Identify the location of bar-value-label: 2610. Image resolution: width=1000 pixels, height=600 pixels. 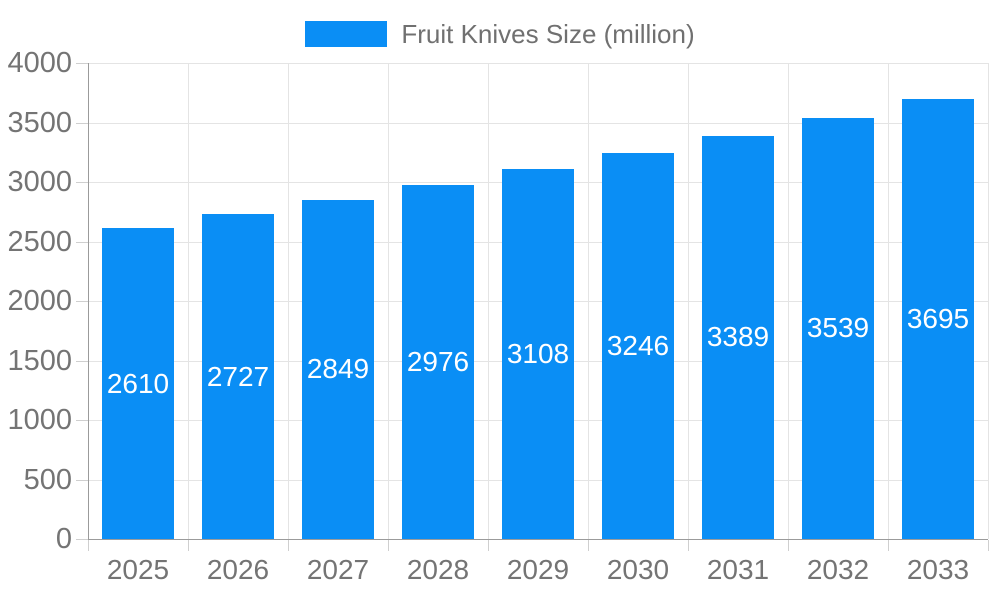
(138, 383).